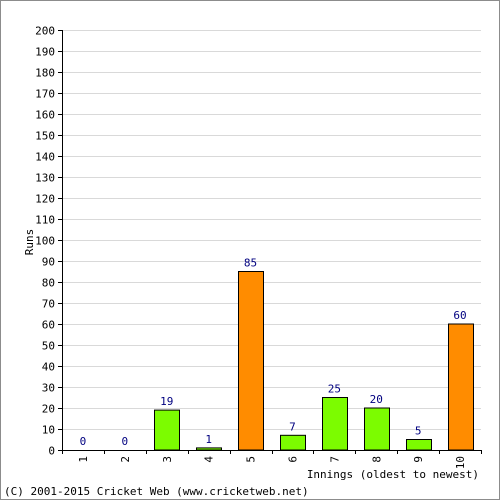  What do you see at coordinates (418, 459) in the screenshot?
I see `x-tick-label: 9` at bounding box center [418, 459].